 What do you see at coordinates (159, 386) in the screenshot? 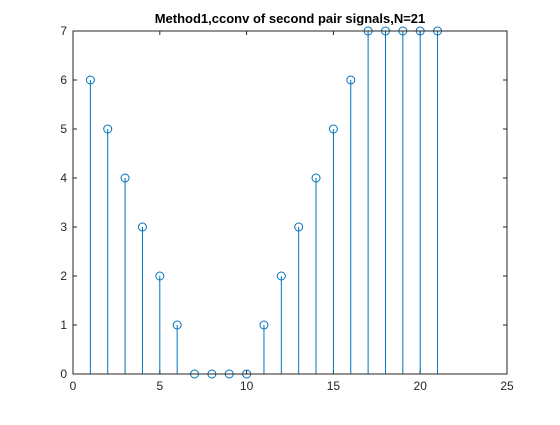
I see `x-tick-label: 5` at bounding box center [159, 386].